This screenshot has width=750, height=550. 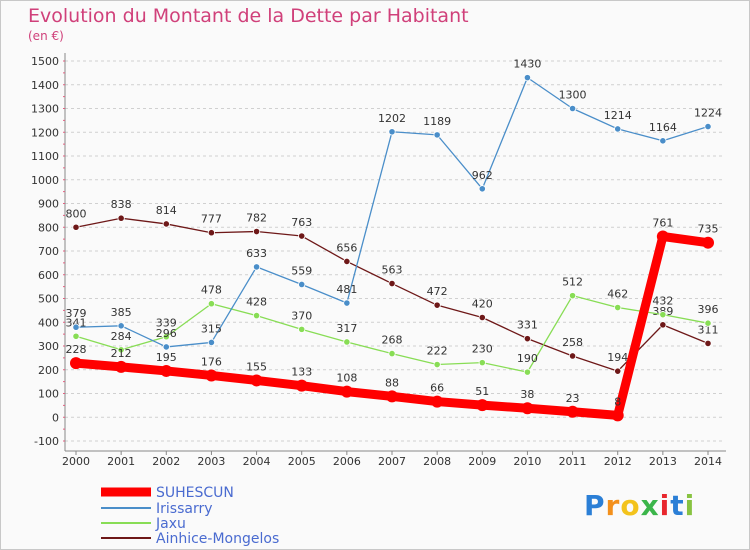 What do you see at coordinates (708, 113) in the screenshot?
I see `data-label: 1224` at bounding box center [708, 113].